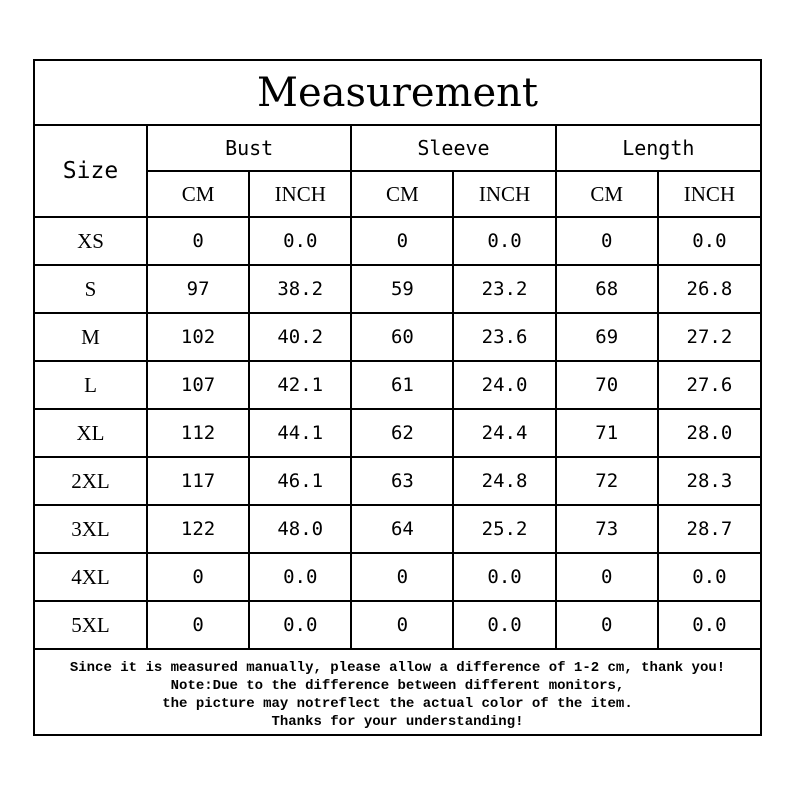 This screenshot has height=800, width=800. Describe the element at coordinates (402, 433) in the screenshot. I see `value-cell: 62` at that location.